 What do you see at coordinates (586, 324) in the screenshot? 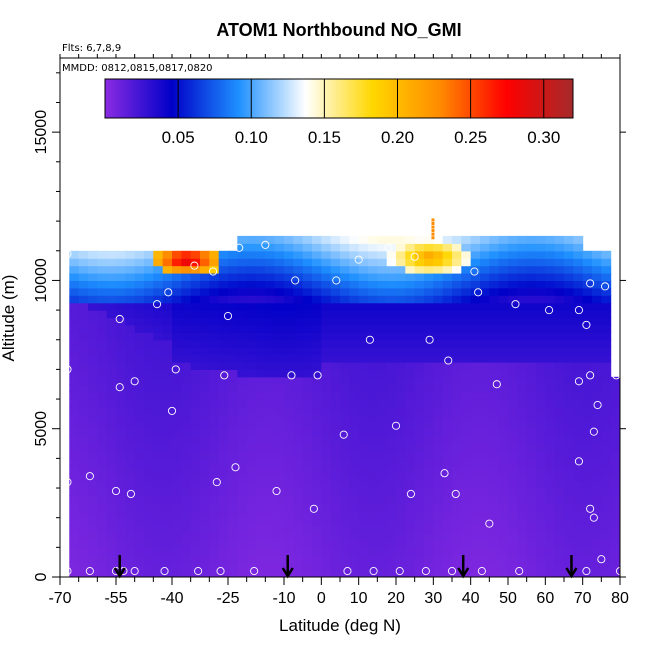
I see `sample-point` at bounding box center [586, 324].